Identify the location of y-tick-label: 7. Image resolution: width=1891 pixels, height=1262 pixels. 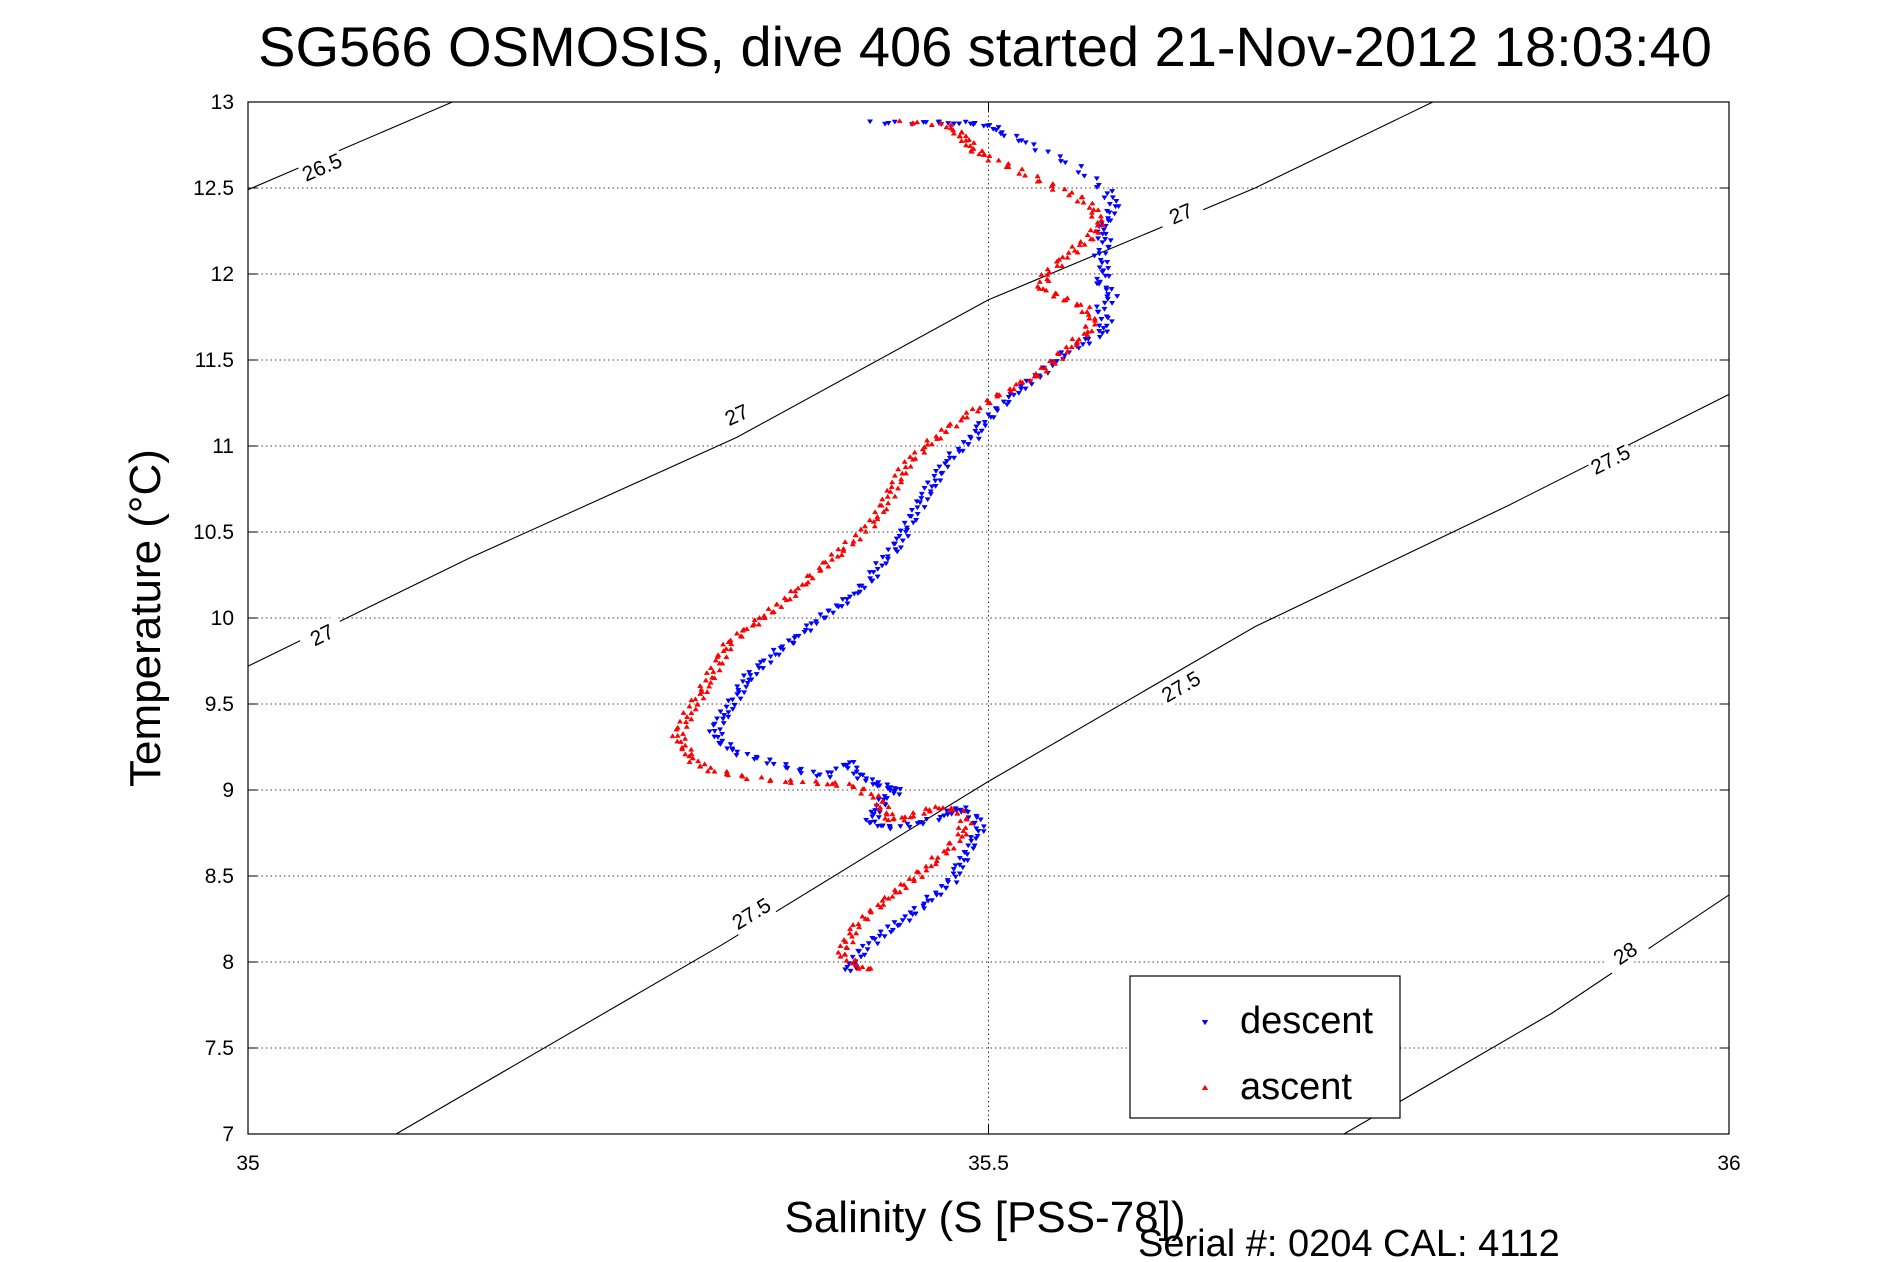
(228, 1134).